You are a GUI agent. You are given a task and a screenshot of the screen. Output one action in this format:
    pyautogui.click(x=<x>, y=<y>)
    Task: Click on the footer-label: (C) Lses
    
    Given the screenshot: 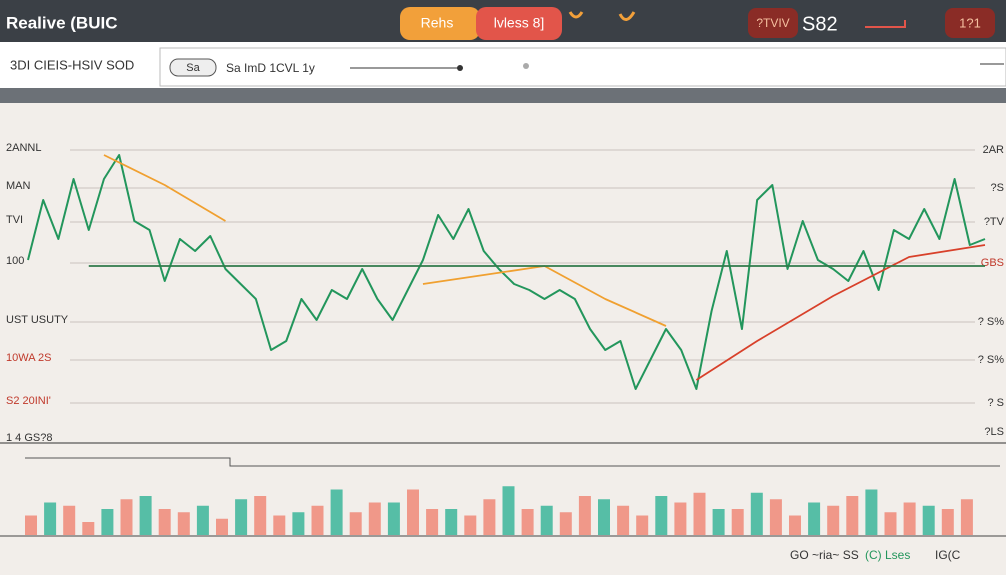 What is the action you would take?
    pyautogui.click(x=887, y=555)
    